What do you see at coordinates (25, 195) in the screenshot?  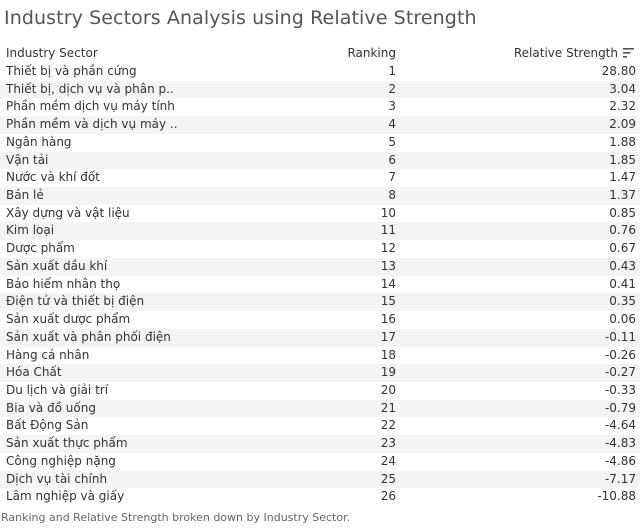 I see `cell-industry-sector: Bán lẻ` at bounding box center [25, 195].